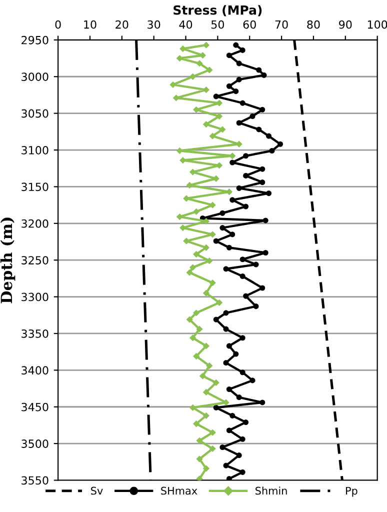  What do you see at coordinates (35, 480) in the screenshot?
I see `y-tick-label: 3550` at bounding box center [35, 480].